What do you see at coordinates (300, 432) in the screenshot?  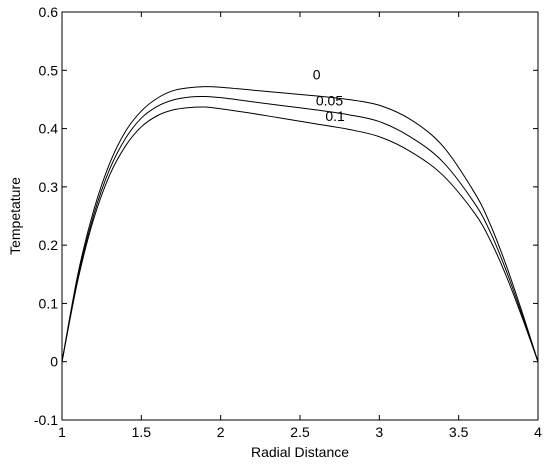 I see `x-tick-label: 2.5` at bounding box center [300, 432].